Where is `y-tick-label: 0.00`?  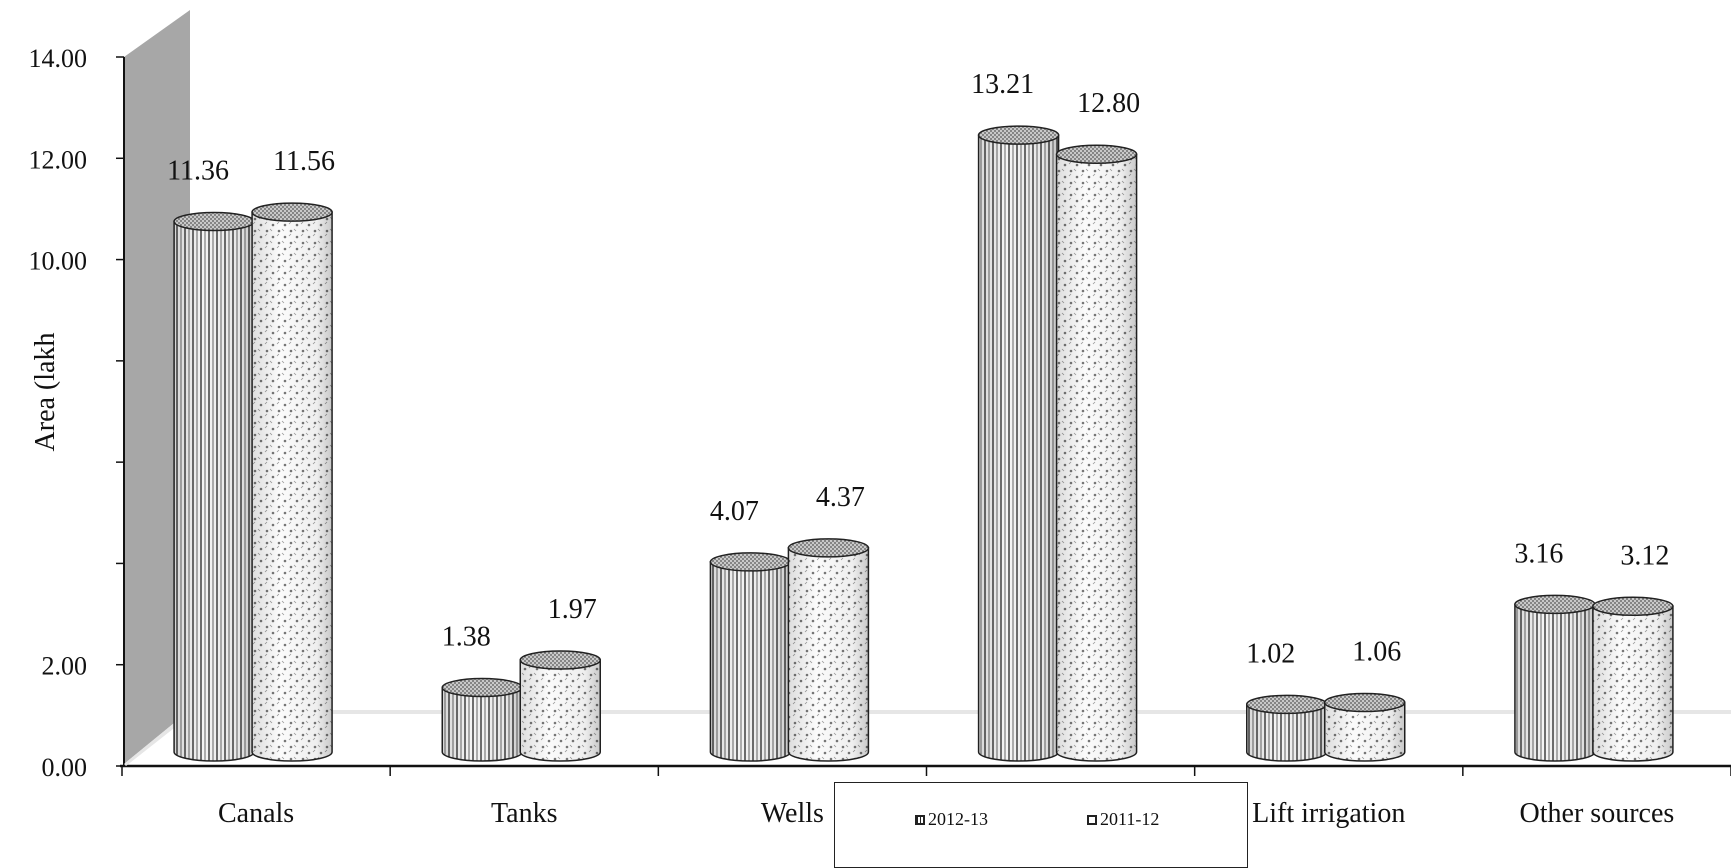 y-tick-label: 0.00 is located at coordinates (65, 767).